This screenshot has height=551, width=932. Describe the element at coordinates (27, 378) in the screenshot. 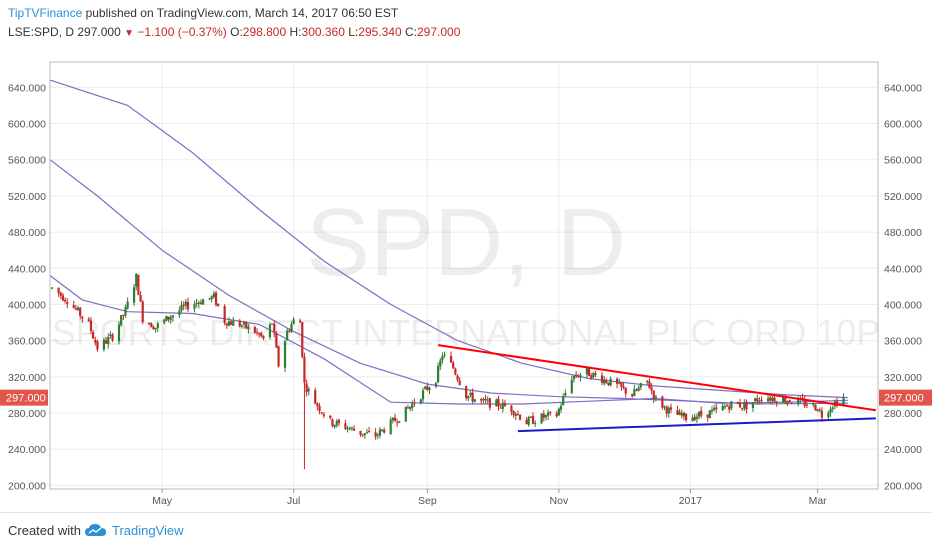

I see `y-tick-left: 320.000` at that location.